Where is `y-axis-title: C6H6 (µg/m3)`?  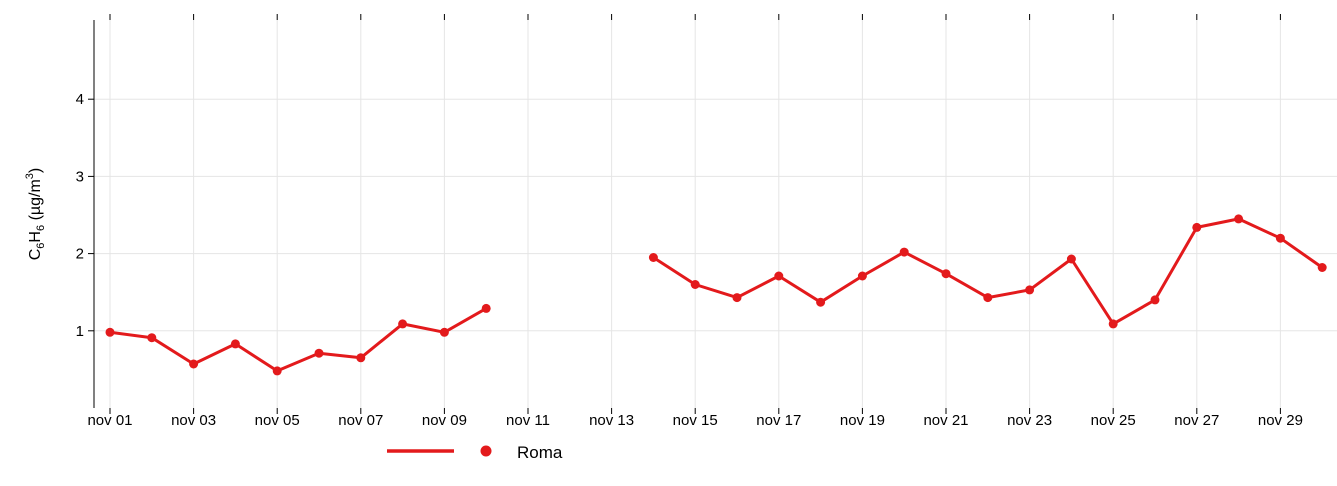
y-axis-title: C6H6 (µg/m3) is located at coordinates (35, 214).